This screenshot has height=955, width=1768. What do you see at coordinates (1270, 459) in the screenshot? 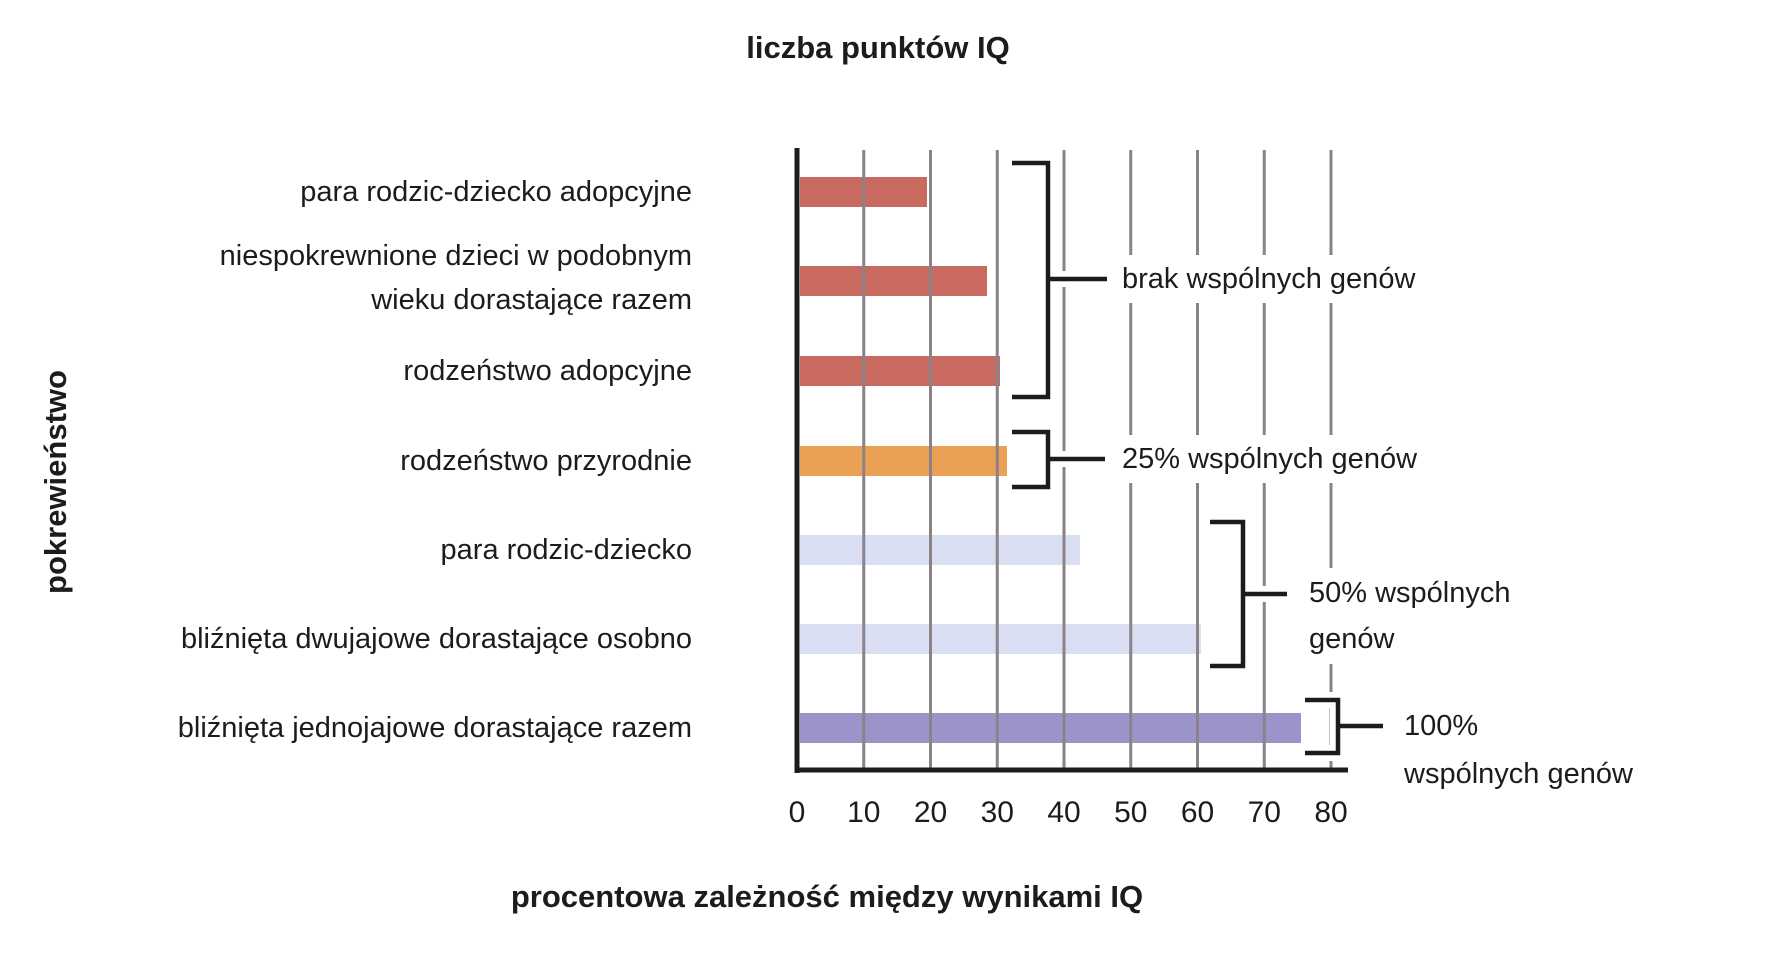
I see `annotation-25pct-shared-genes: 25% wspólnych genów` at bounding box center [1270, 459].